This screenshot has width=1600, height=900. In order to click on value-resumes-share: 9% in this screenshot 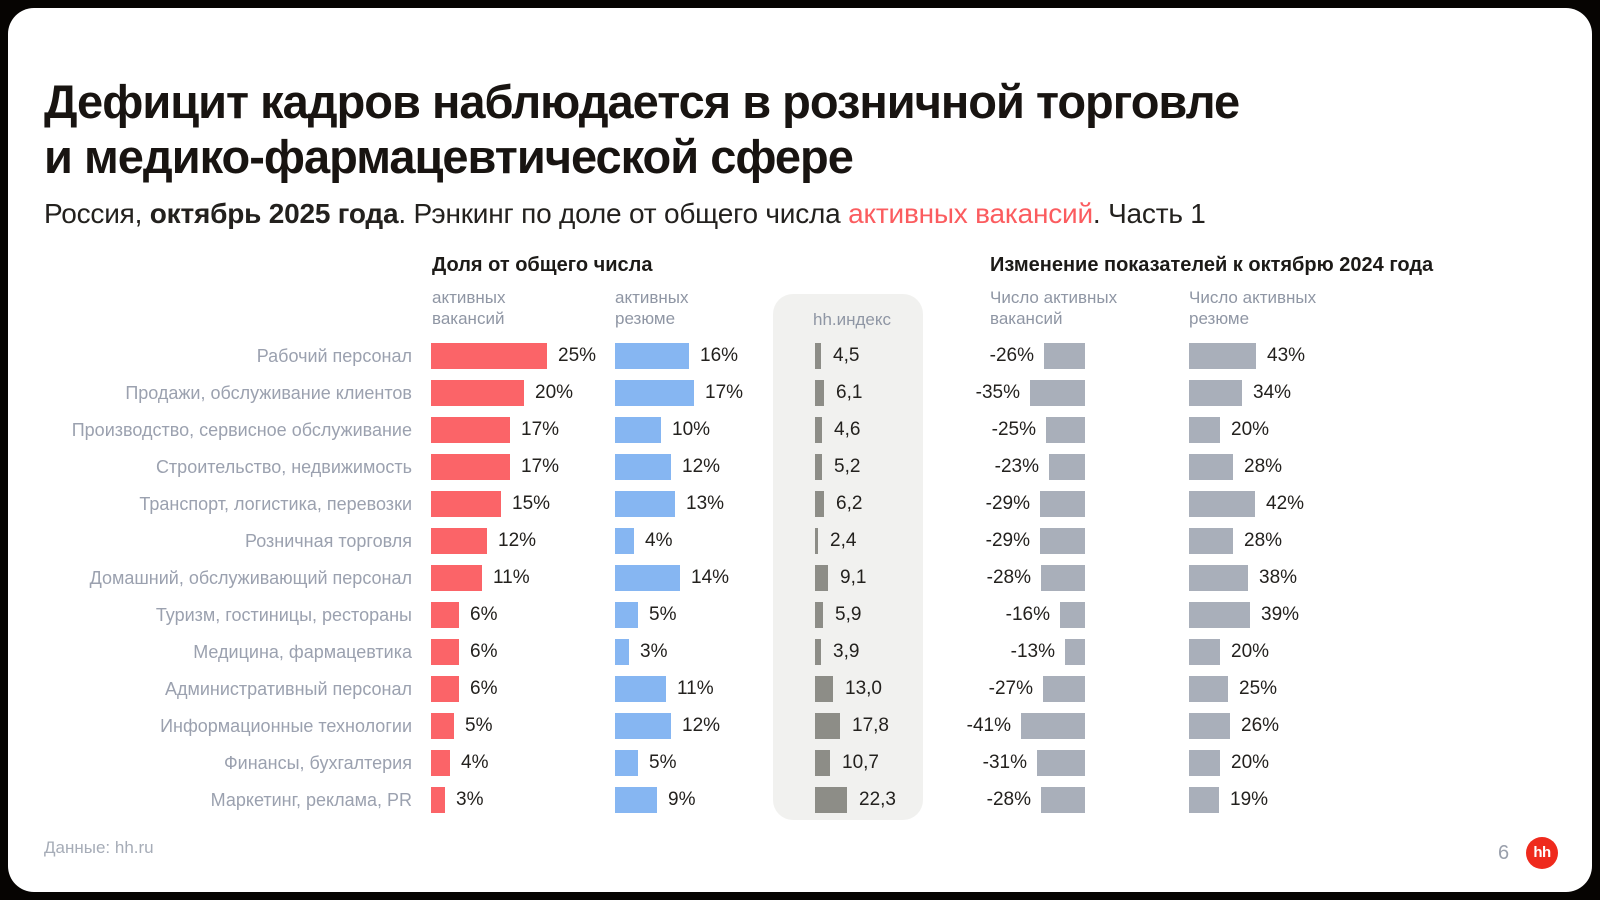, I will do `click(682, 799)`.